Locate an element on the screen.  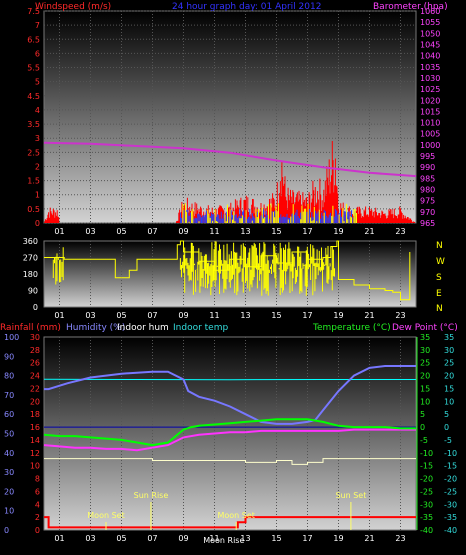
x-tick-label: 17 is located at coordinates (307, 231).